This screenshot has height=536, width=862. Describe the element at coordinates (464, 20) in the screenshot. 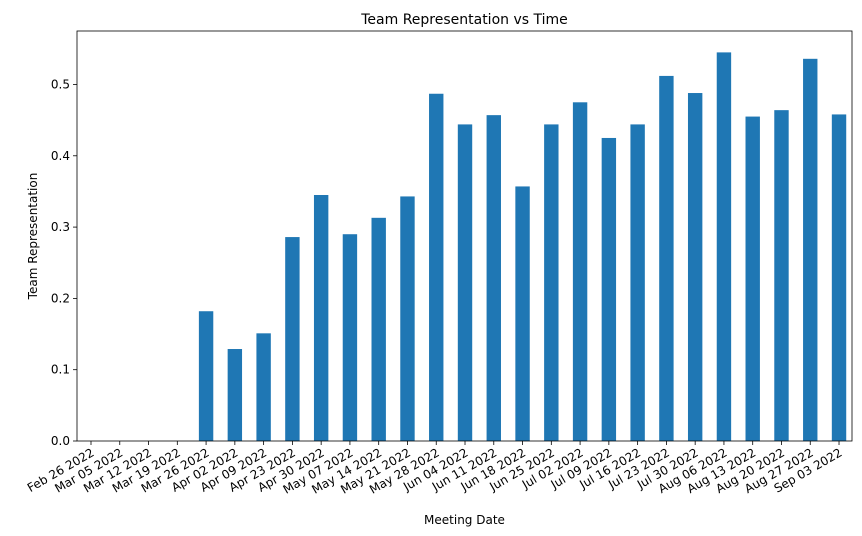

I see `chart-title: Team Representation vs Time` at that location.